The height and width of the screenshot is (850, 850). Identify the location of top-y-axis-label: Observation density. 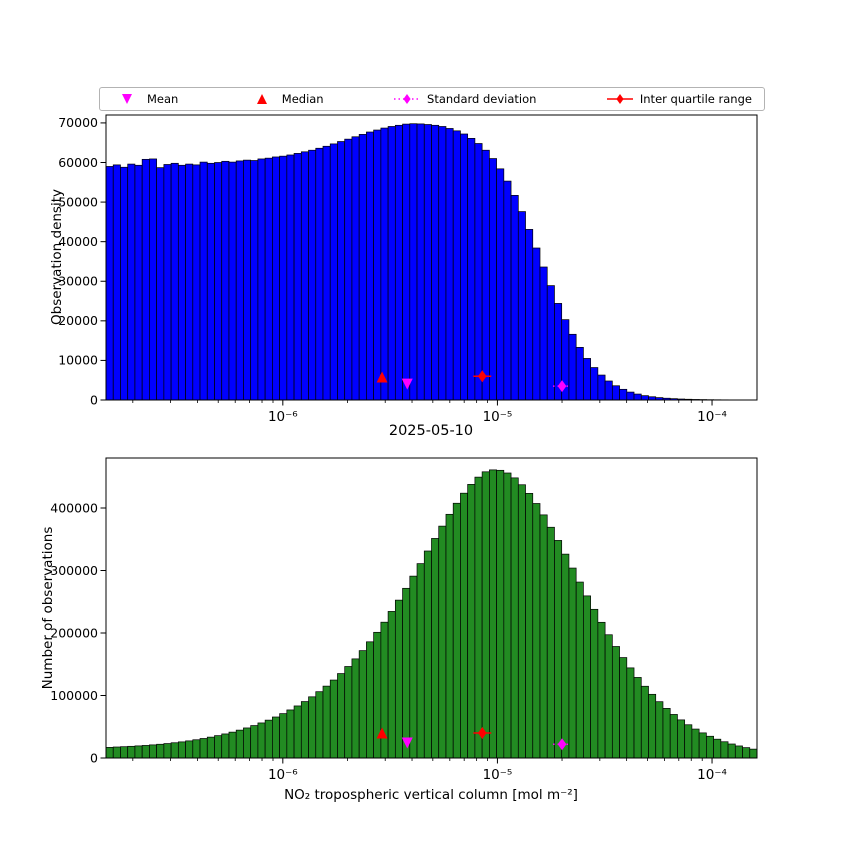
(57, 257).